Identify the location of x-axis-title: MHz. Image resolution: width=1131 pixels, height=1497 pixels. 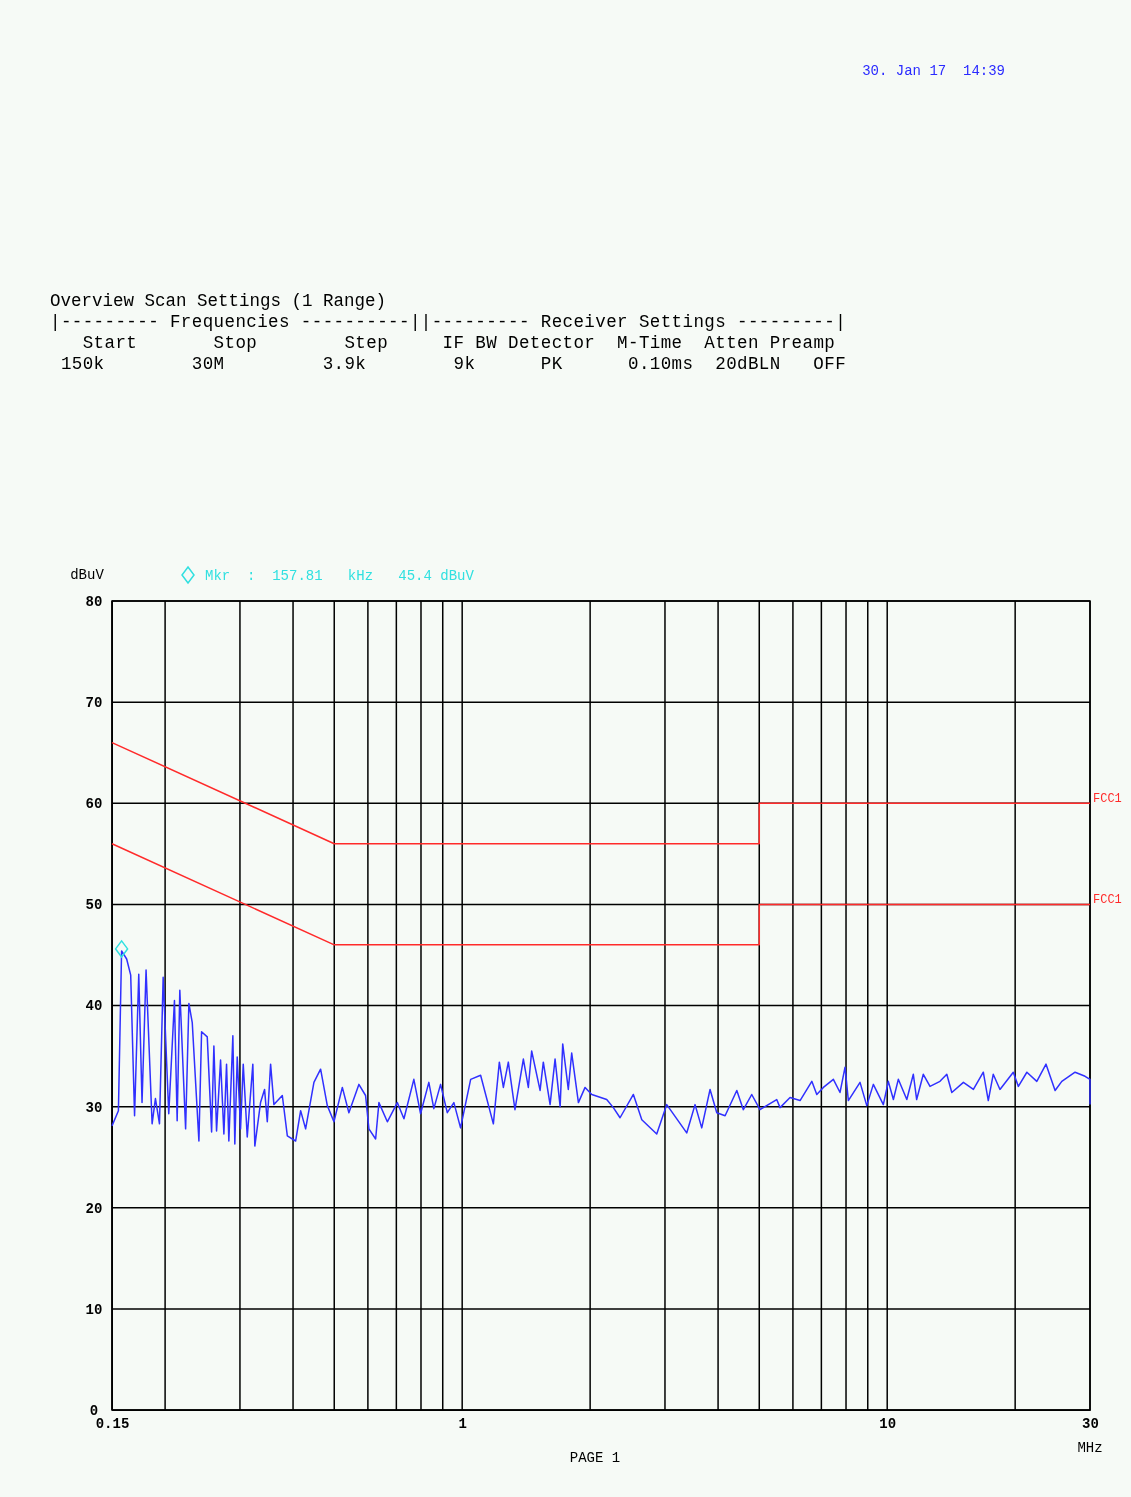
(1090, 1448).